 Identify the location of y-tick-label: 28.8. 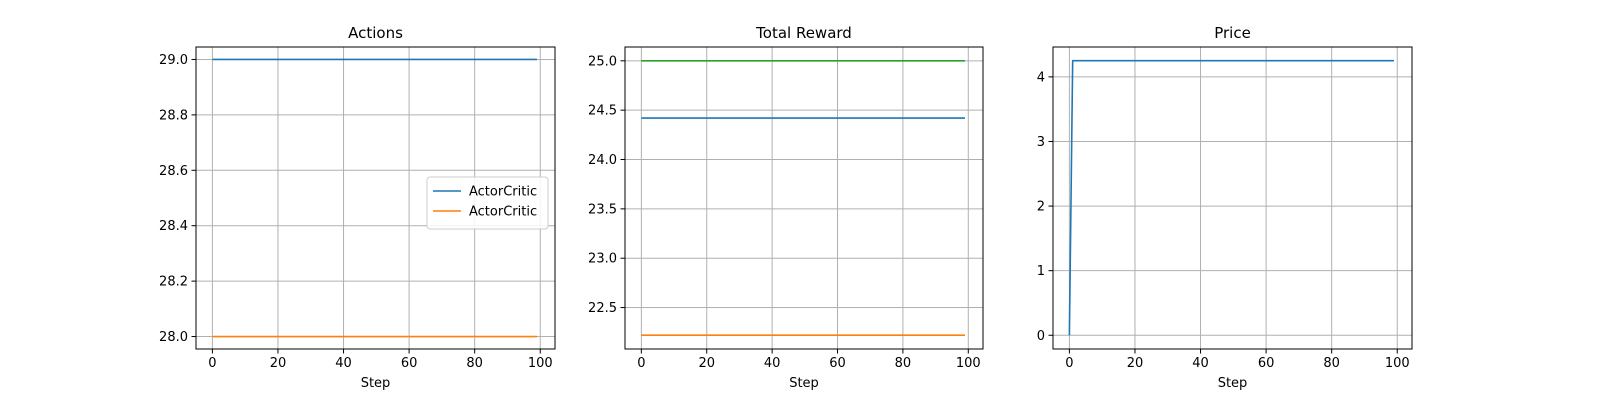
(173, 115).